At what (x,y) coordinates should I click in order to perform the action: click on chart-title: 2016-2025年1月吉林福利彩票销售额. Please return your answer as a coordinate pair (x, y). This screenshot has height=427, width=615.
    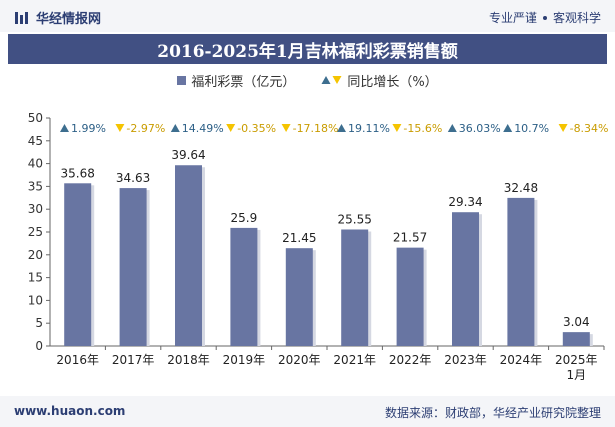
    Looking at the image, I should click on (307, 51).